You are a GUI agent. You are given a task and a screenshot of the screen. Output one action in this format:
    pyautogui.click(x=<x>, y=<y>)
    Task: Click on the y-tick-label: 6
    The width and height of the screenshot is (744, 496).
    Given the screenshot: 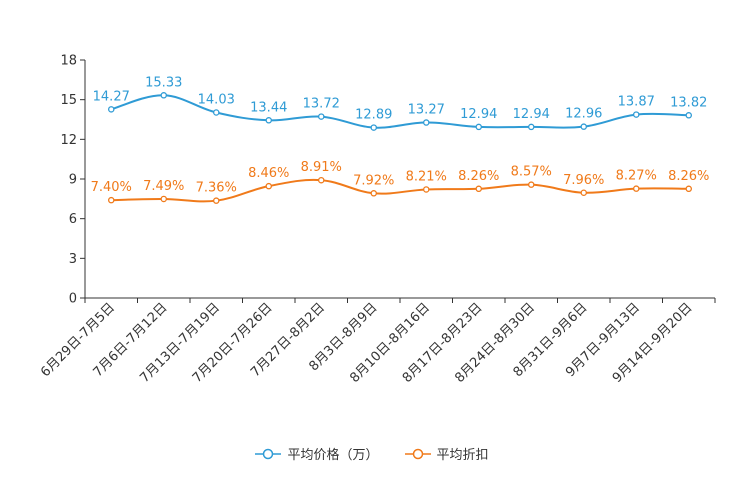 What is the action you would take?
    pyautogui.click(x=73, y=219)
    